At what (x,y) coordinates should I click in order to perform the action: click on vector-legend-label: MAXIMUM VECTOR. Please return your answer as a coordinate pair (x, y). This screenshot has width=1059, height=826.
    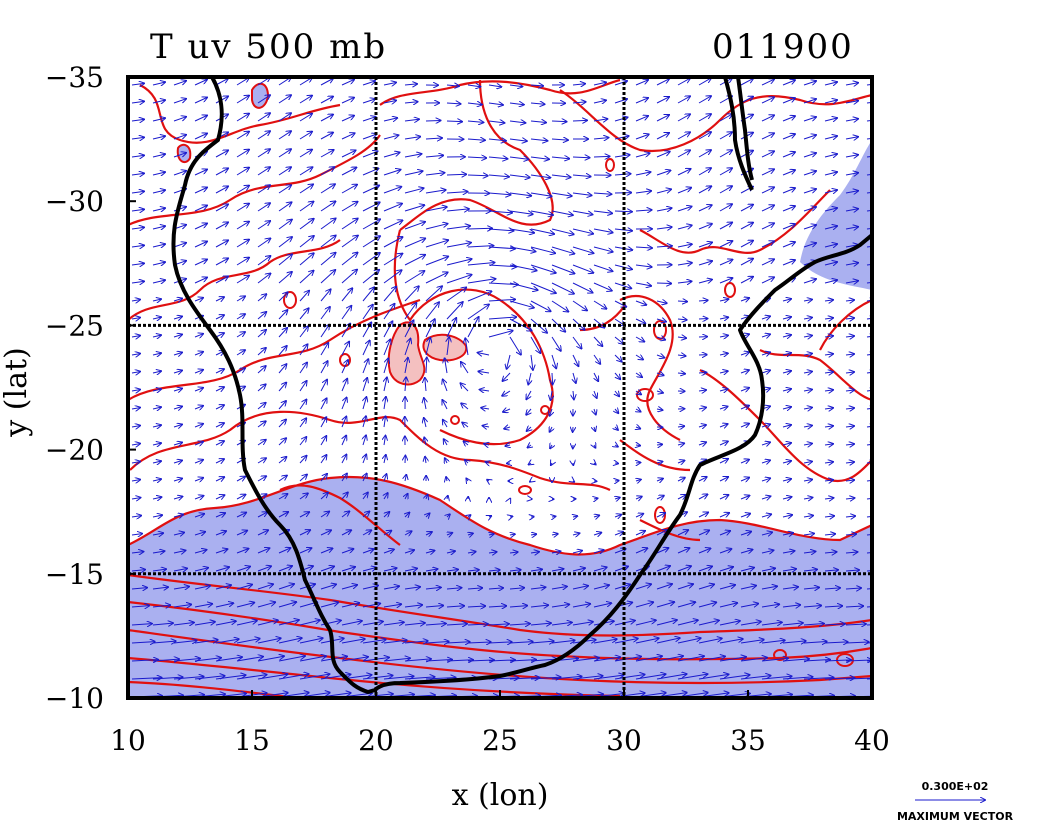
    Looking at the image, I should click on (955, 816).